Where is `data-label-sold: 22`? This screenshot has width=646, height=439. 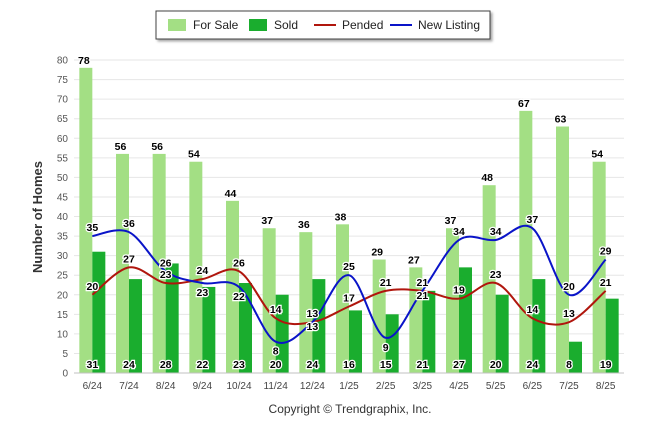 data-label-sold: 22 is located at coordinates (202, 365).